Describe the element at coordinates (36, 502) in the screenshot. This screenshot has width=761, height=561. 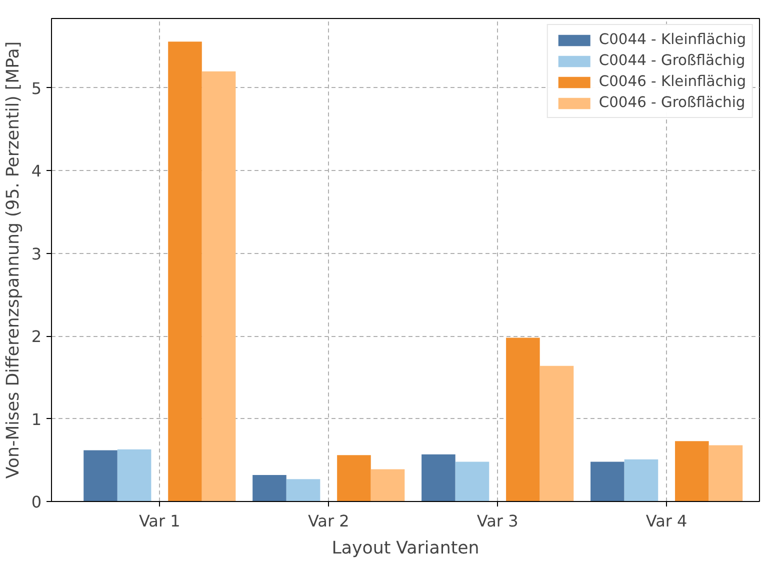
I see `y-tick-label: 0` at that location.